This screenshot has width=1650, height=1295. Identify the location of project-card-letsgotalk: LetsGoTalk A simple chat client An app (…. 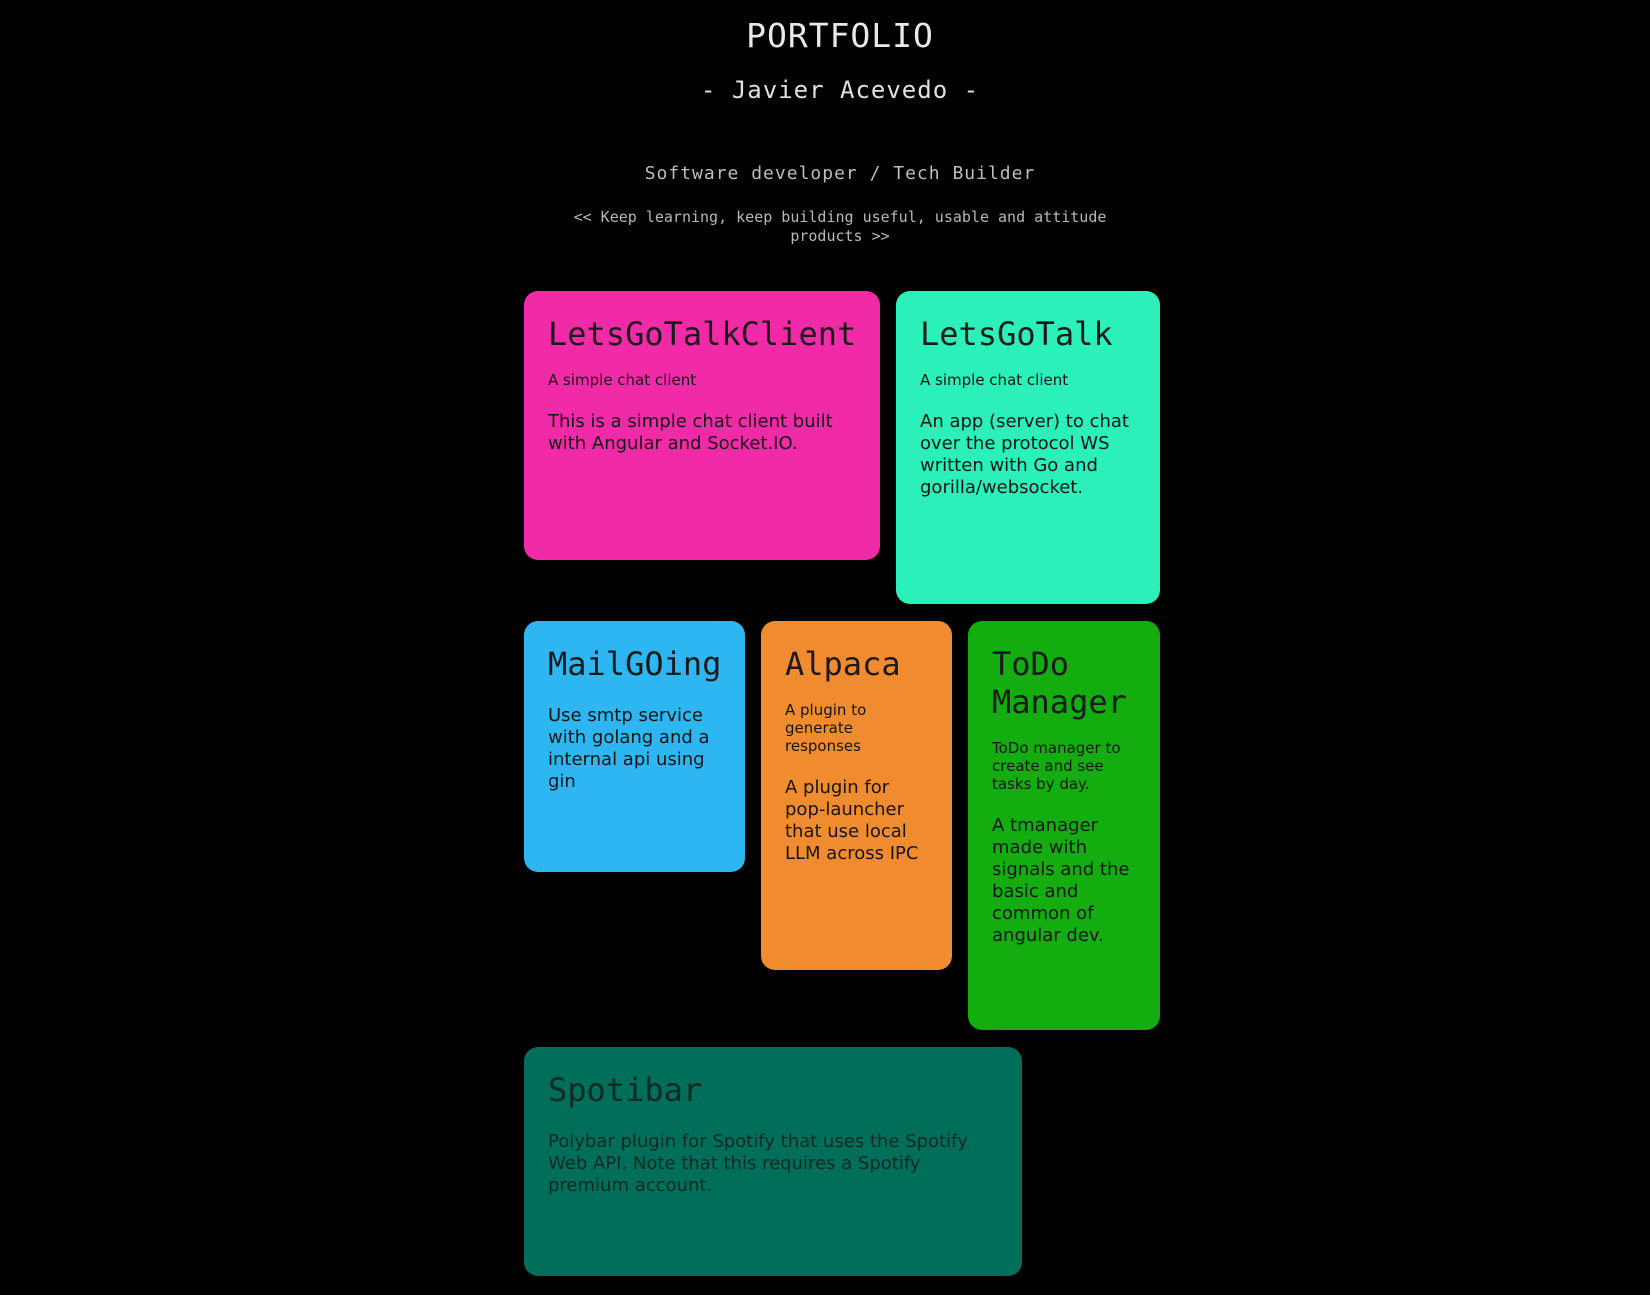
(1028, 447).